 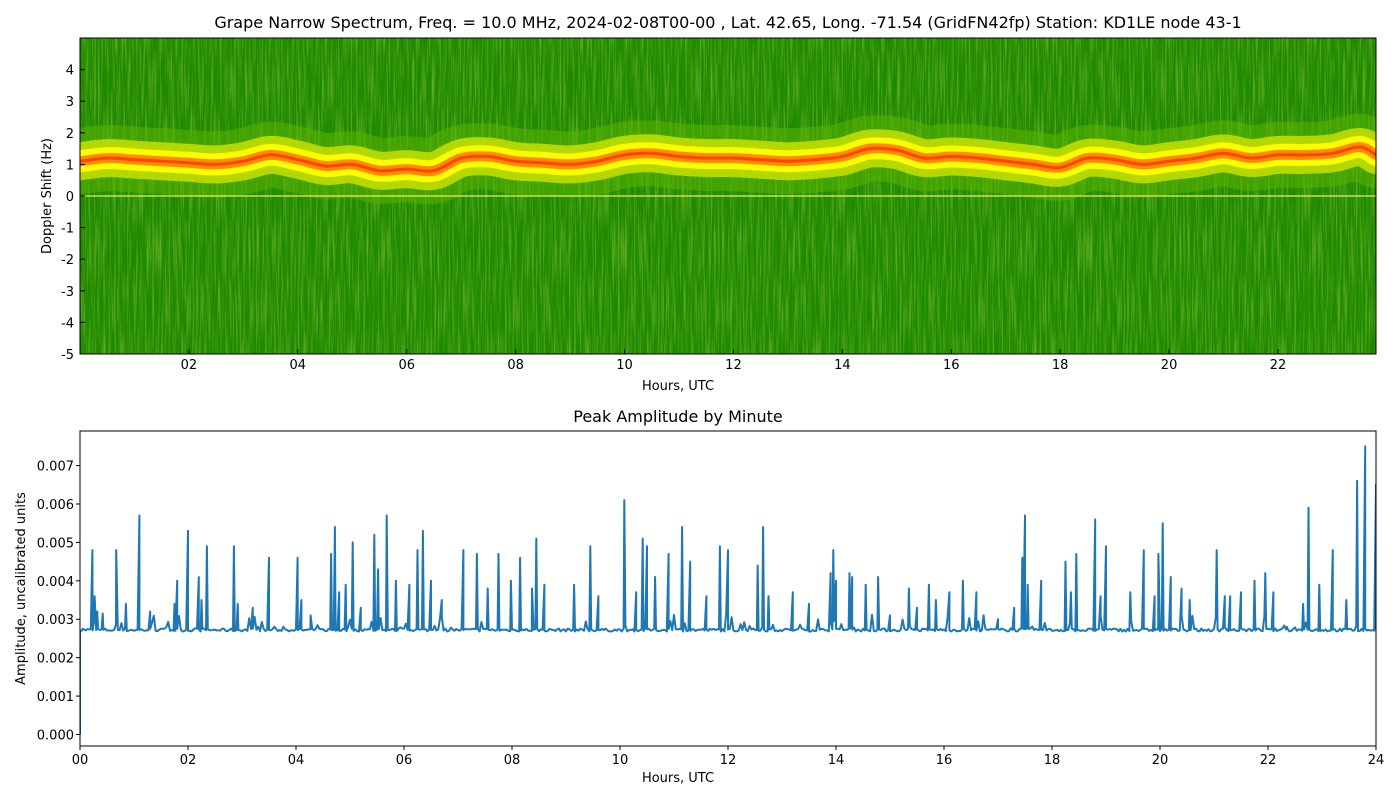 I want to click on x-tick-label: 24, so click(x=1376, y=760).